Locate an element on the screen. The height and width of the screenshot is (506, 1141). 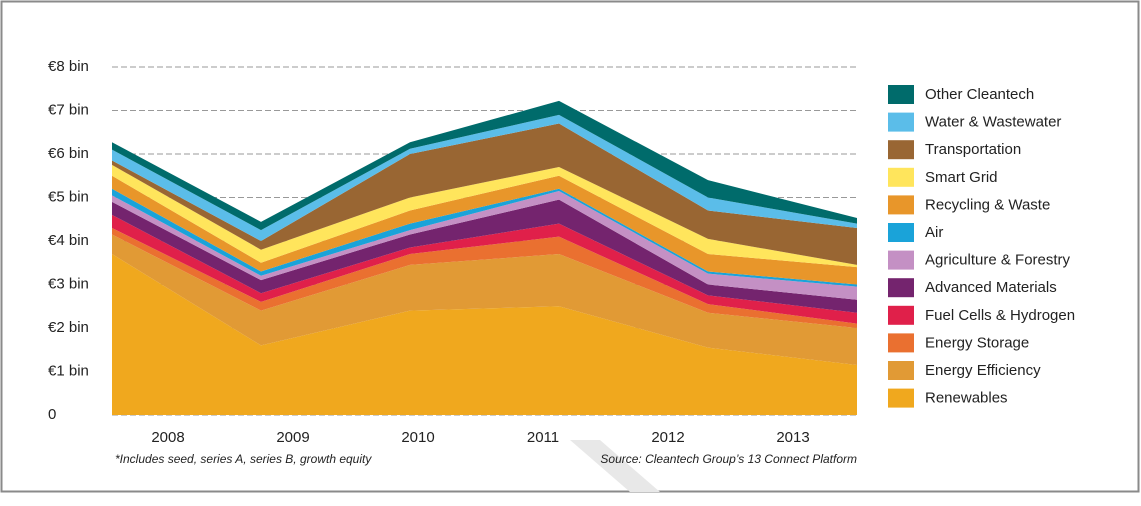
y-tick-label: €5 bin is located at coordinates (68, 196).